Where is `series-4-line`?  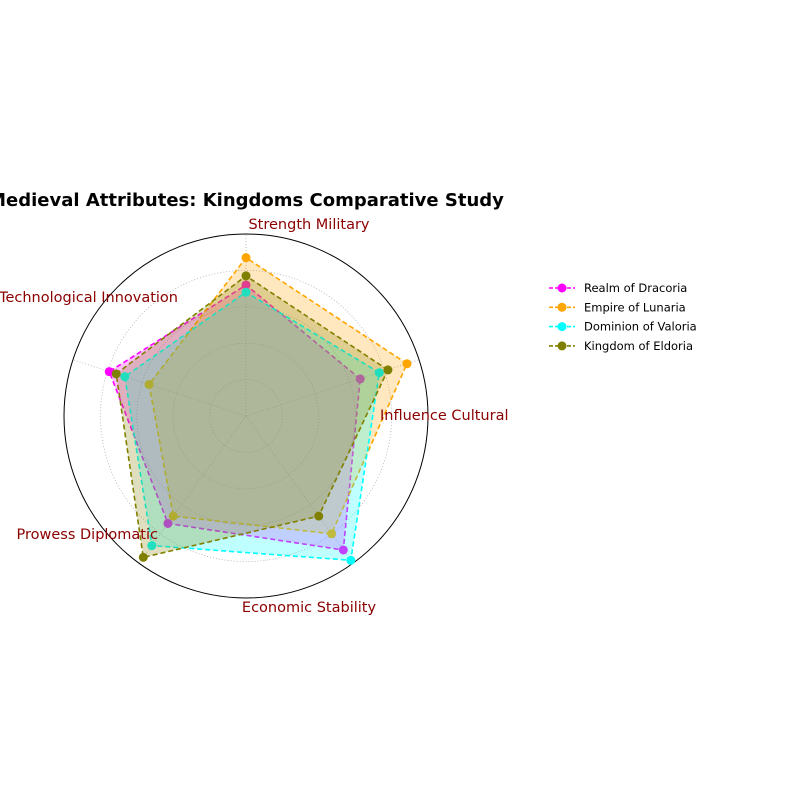 series-4-line is located at coordinates (252, 416).